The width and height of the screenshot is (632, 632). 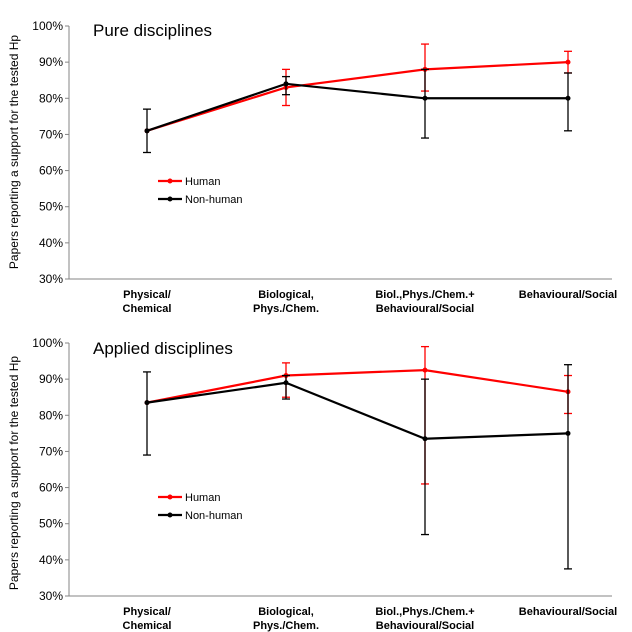 What do you see at coordinates (152, 30) in the screenshot?
I see `panel-title: Pure disciplines` at bounding box center [152, 30].